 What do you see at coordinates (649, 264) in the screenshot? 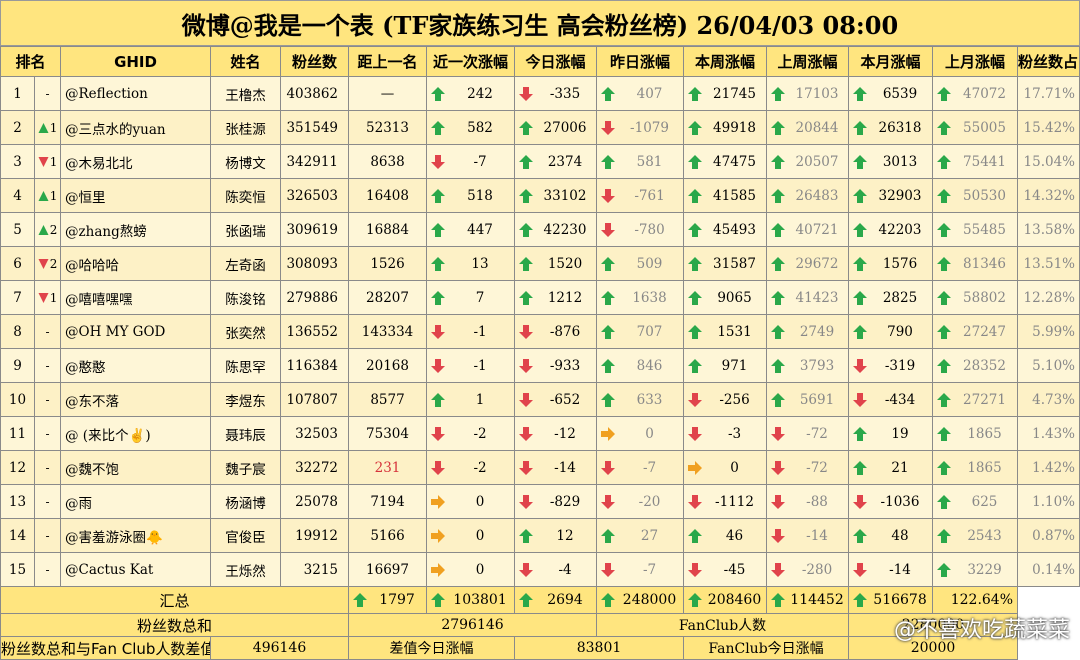
I see `delta-value: 509` at bounding box center [649, 264].